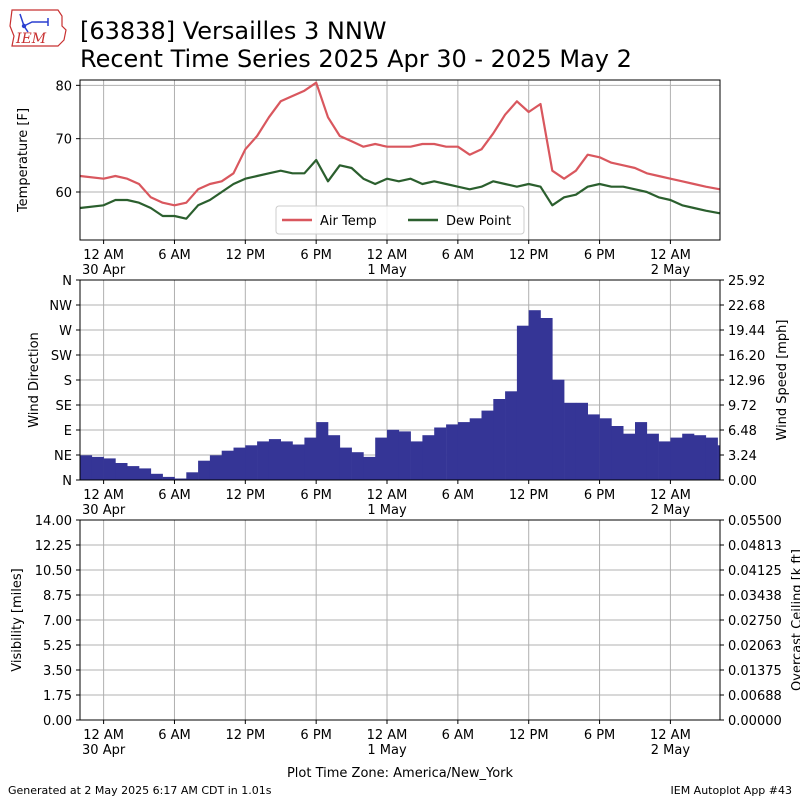 This screenshot has width=800, height=804. I want to click on wind-xtick-sublabel: 1 May, so click(387, 510).